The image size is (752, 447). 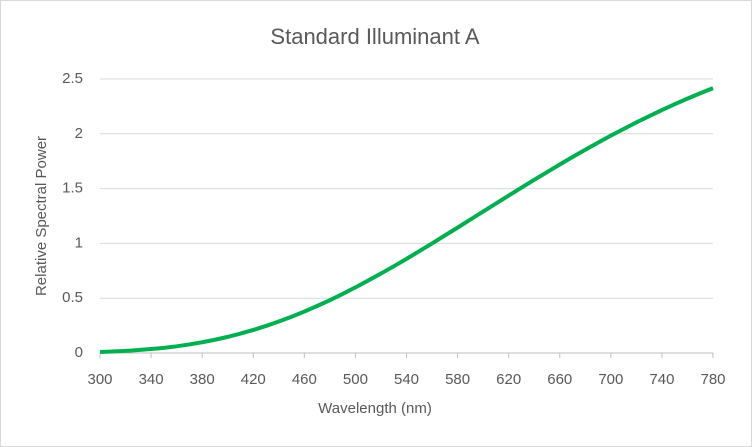 What do you see at coordinates (79, 133) in the screenshot?
I see `y-tick-label: 2` at bounding box center [79, 133].